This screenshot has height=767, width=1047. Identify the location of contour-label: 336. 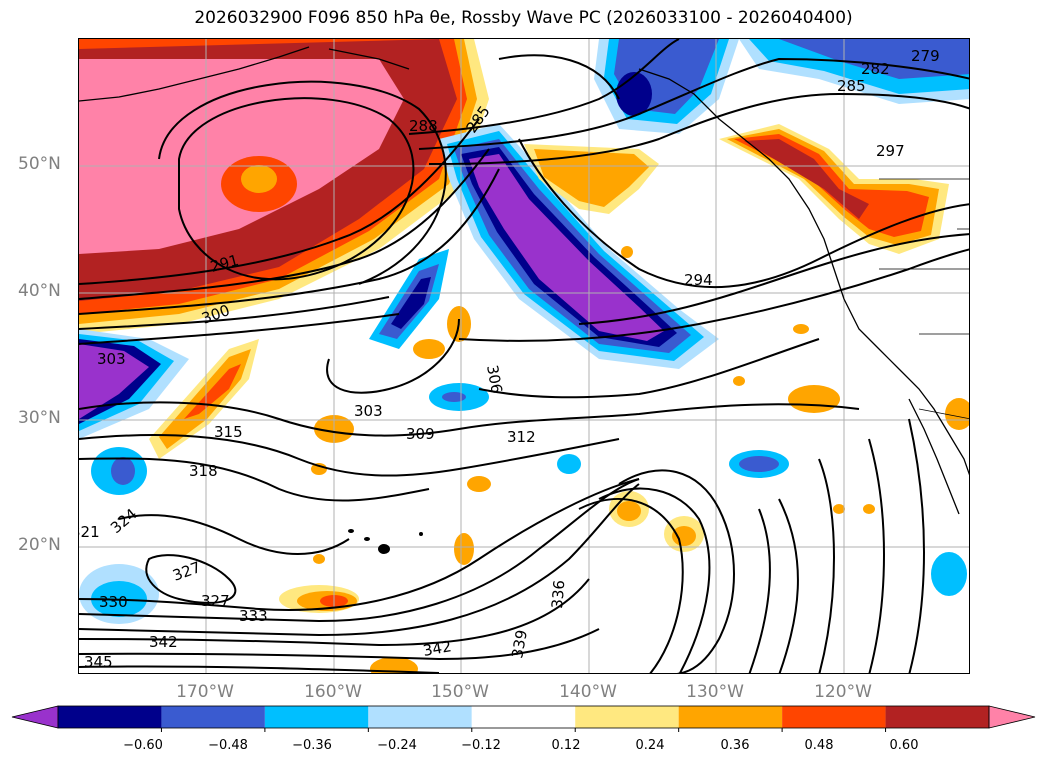
(558, 594).